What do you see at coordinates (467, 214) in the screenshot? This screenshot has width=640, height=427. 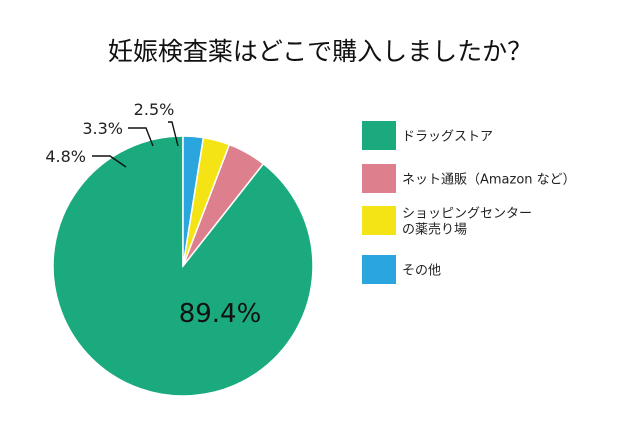 I see `legend-label: ショッピングセンター` at bounding box center [467, 214].